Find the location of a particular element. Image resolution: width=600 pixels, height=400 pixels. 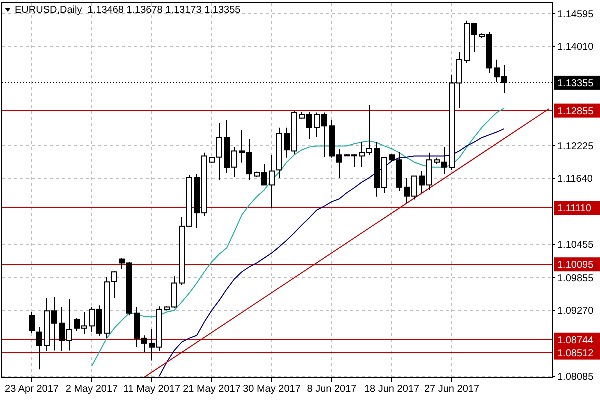

x-tick-label: 21 May 2017 is located at coordinates (212, 389).